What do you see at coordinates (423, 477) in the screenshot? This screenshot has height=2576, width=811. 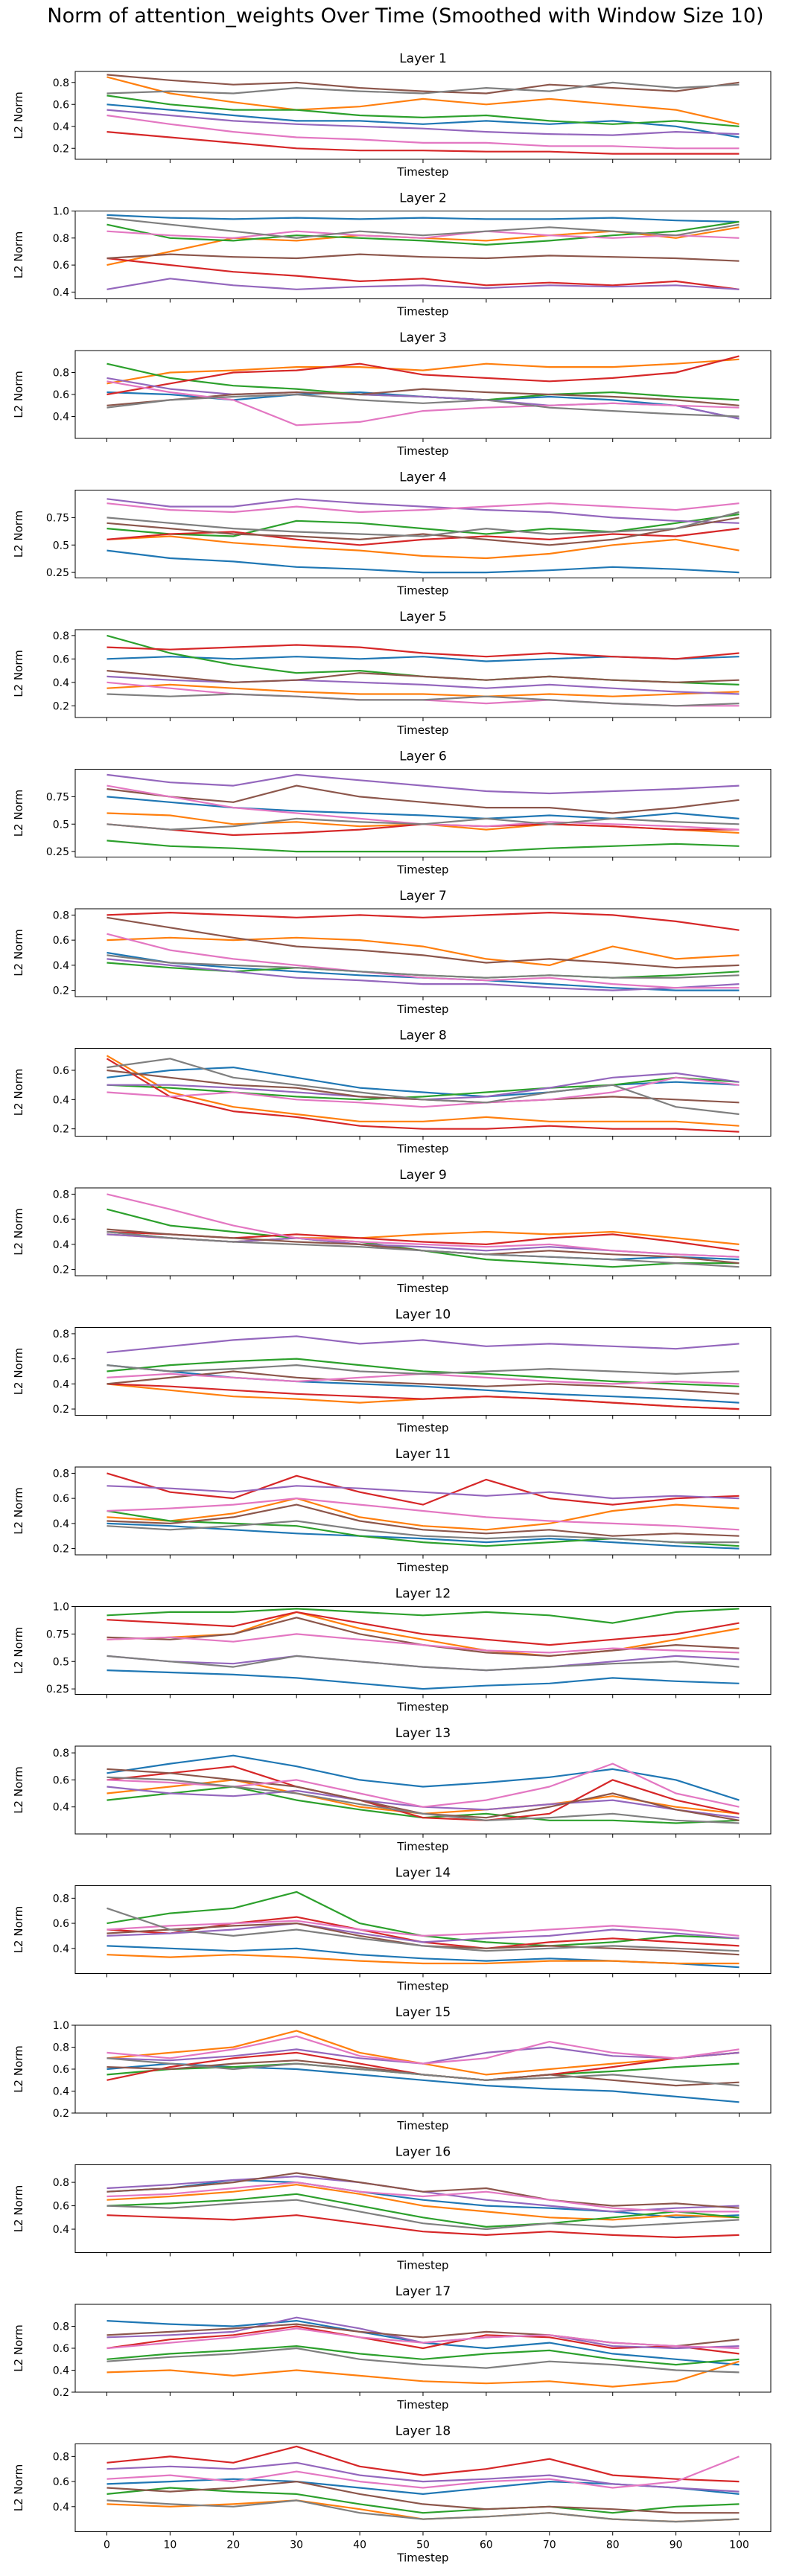 I see `subplot-title: Layer 4` at bounding box center [423, 477].